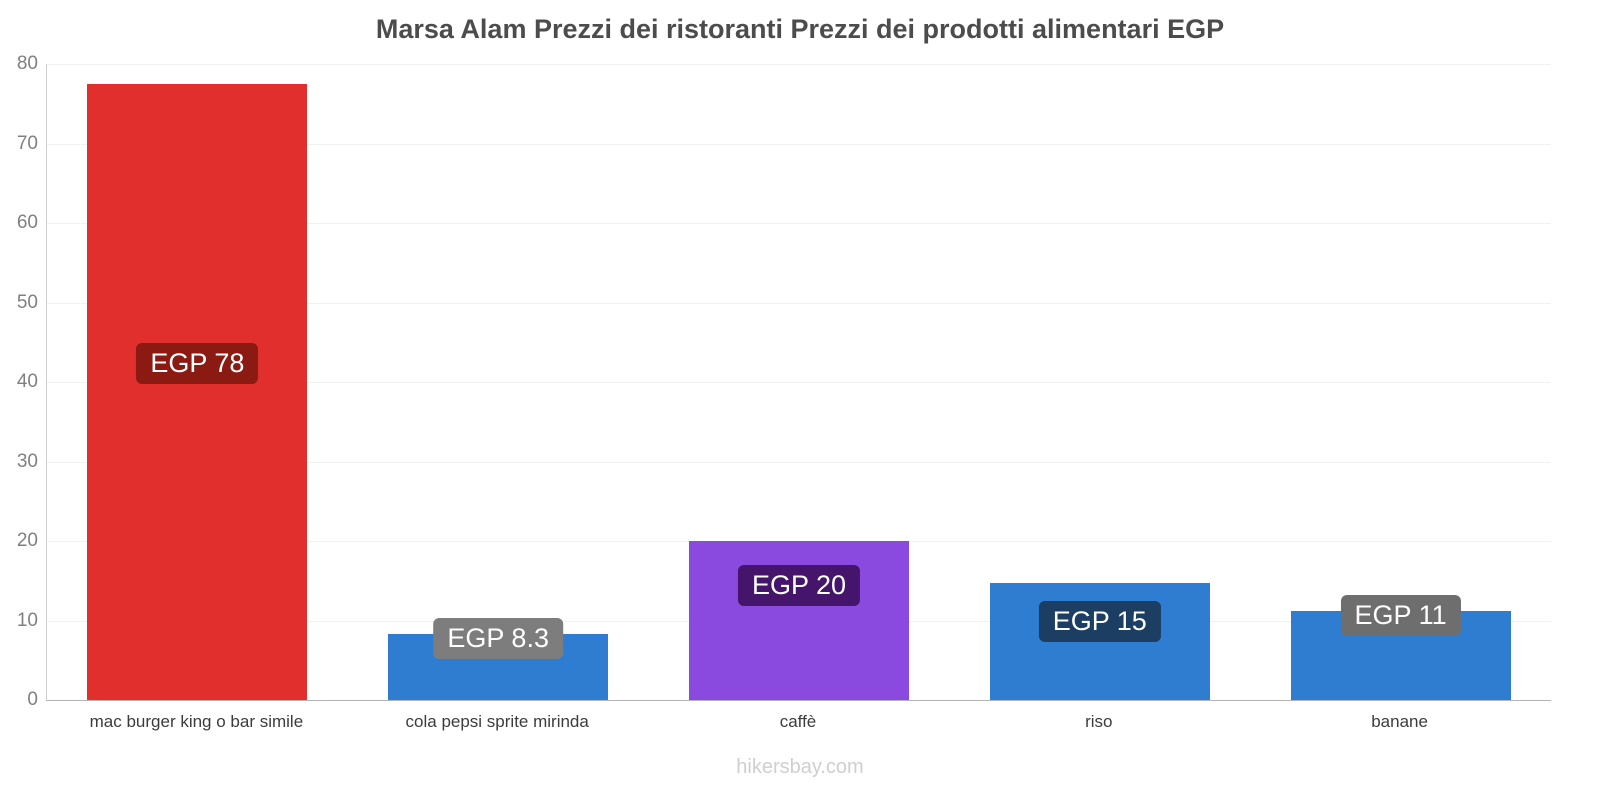  I want to click on x-category-label: banane, so click(1399, 721).